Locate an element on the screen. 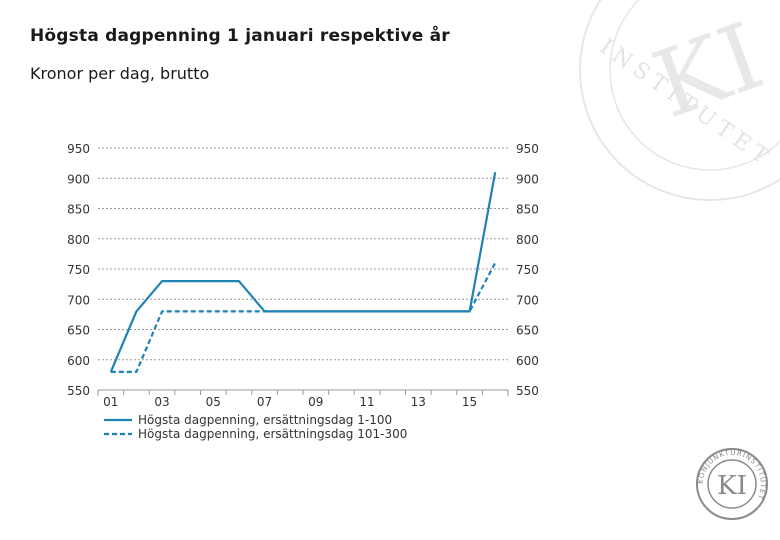 The height and width of the screenshot is (540, 780). y-tick-label-right: 900 is located at coordinates (527, 179).